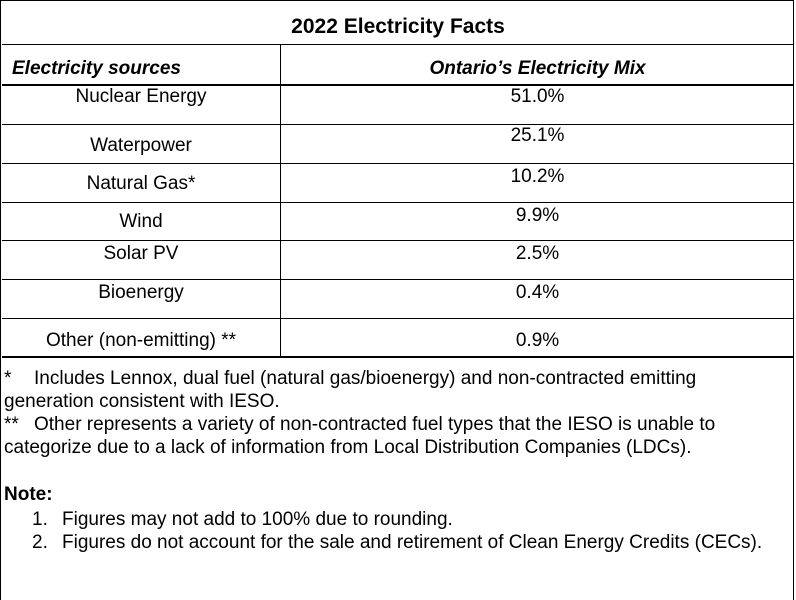 The width and height of the screenshot is (796, 600). Describe the element at coordinates (141, 183) in the screenshot. I see `source-cell: Natural Gas*` at that location.